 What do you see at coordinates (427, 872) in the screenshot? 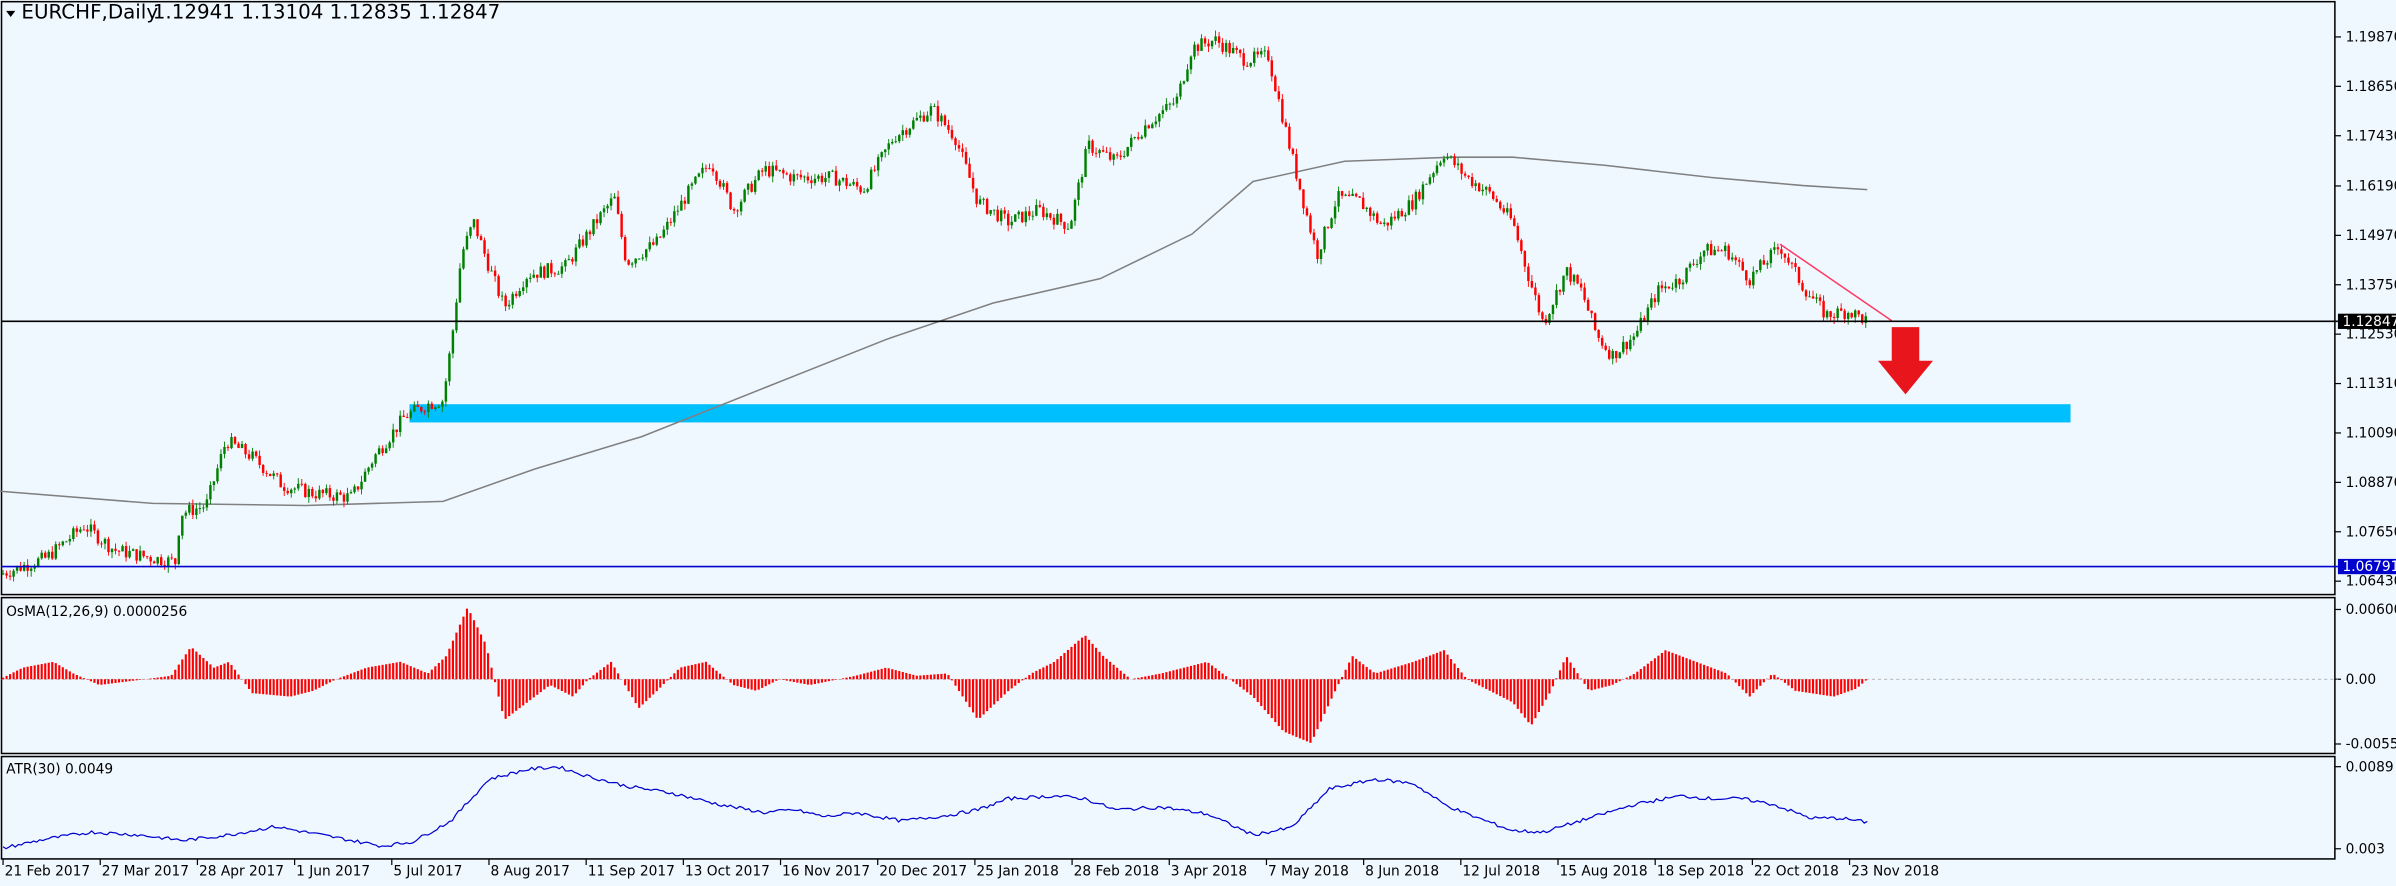
I see `x-tick-label: 5 Jul 2017` at bounding box center [427, 872].